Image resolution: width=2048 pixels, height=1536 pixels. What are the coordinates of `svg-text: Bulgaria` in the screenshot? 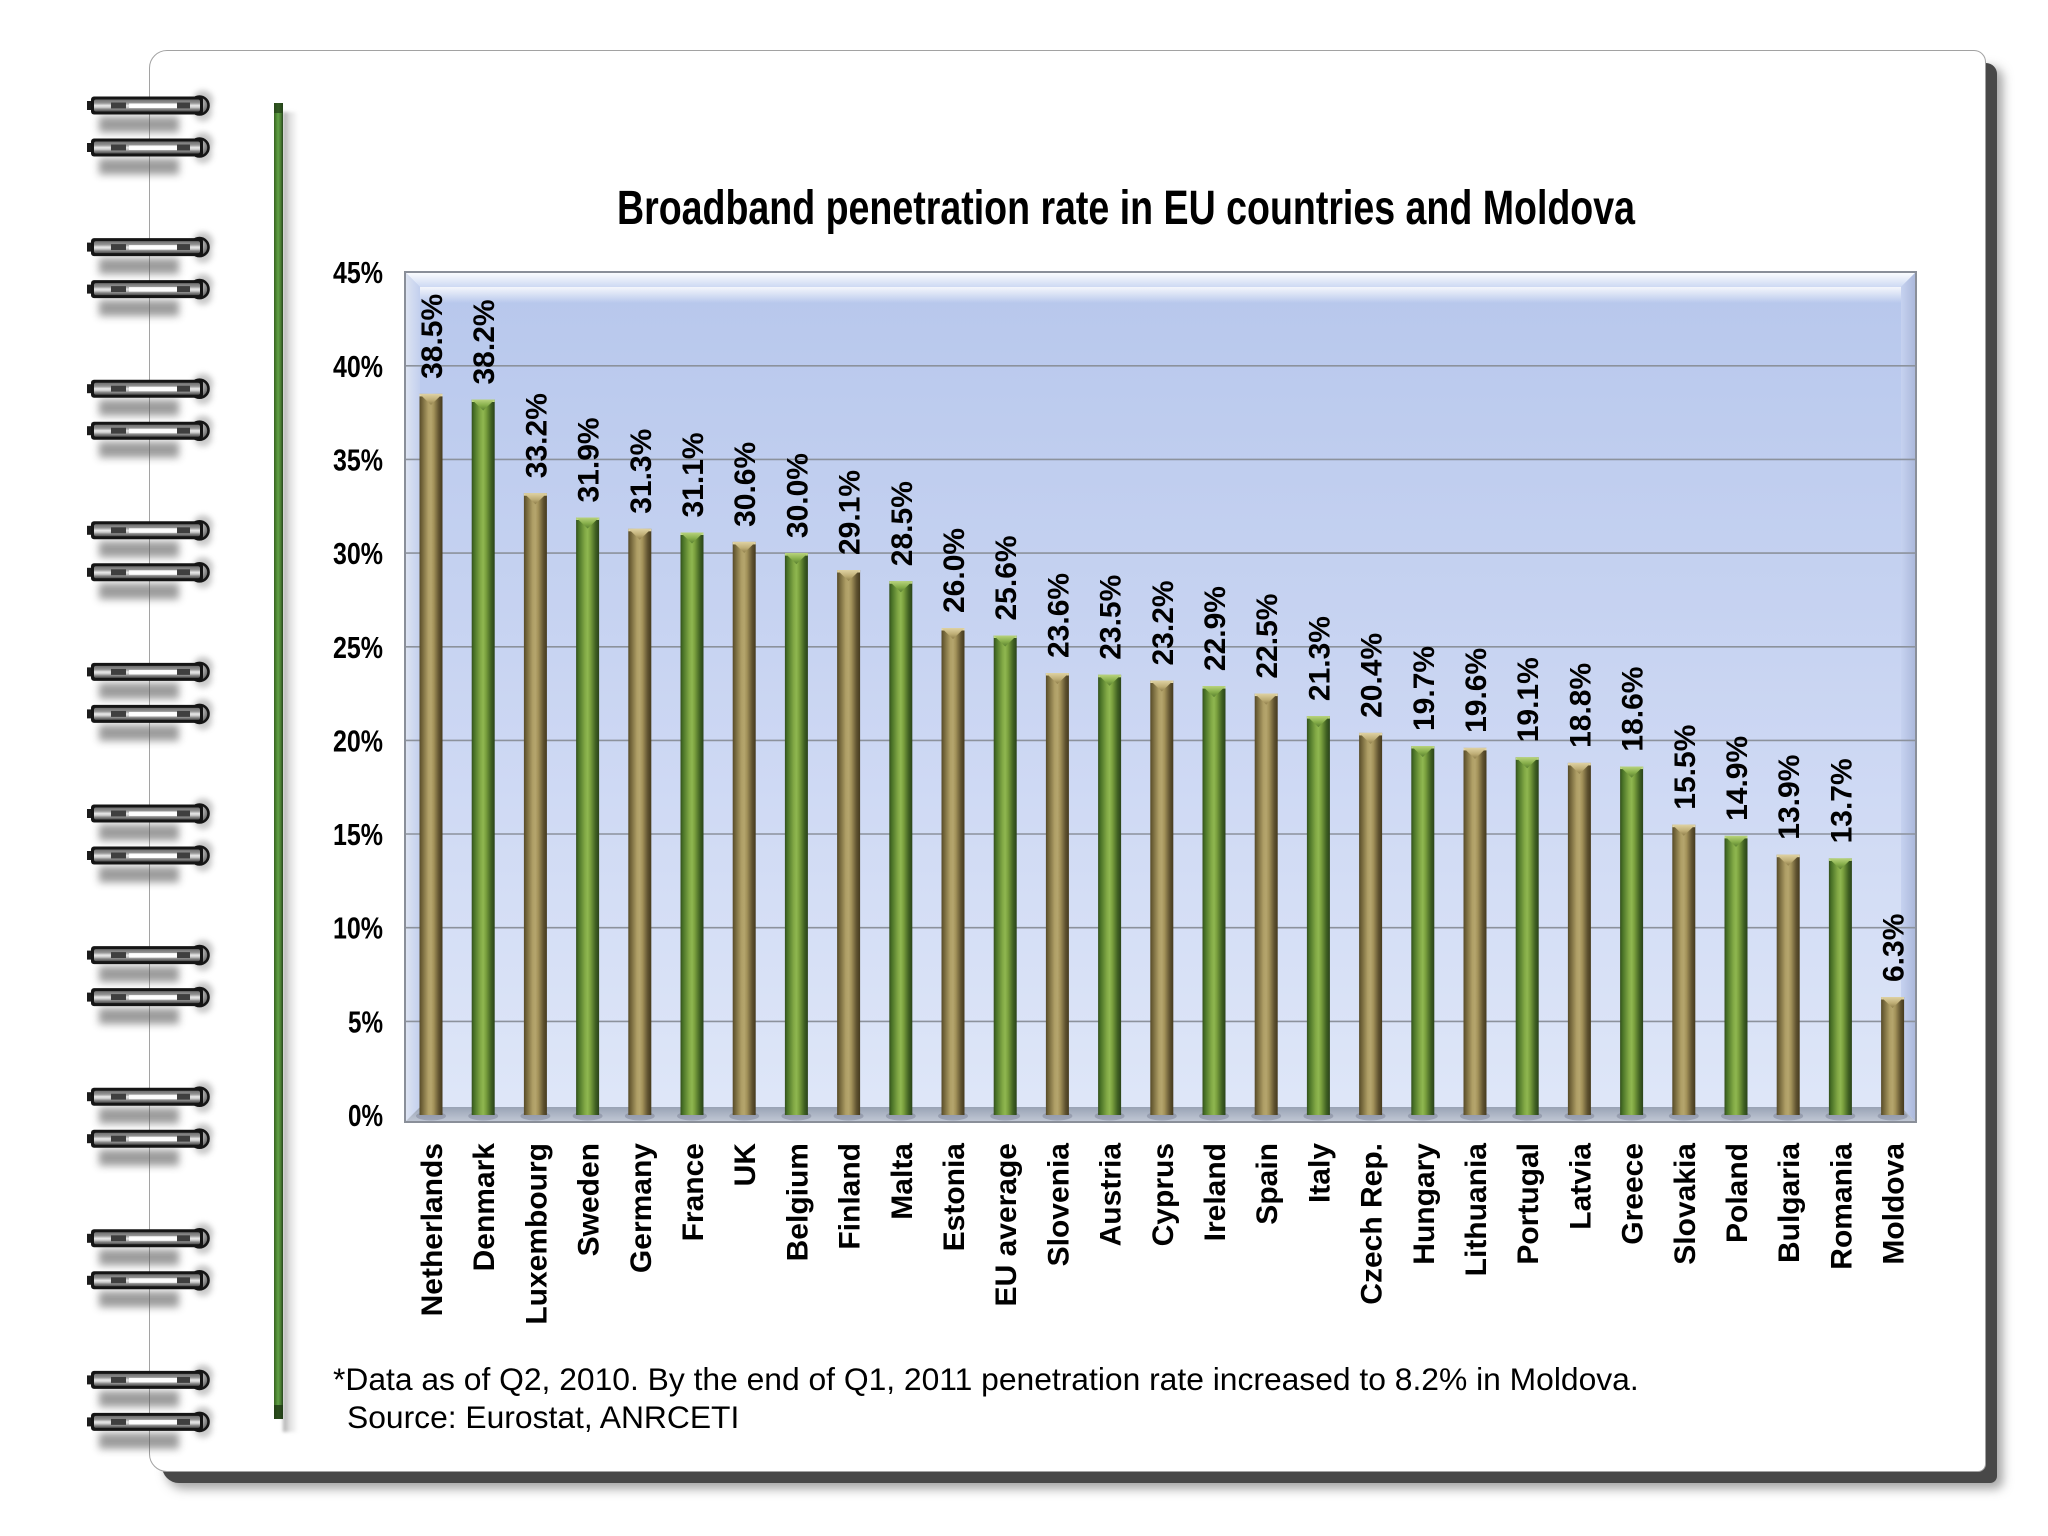 It's located at (1789, 1203).